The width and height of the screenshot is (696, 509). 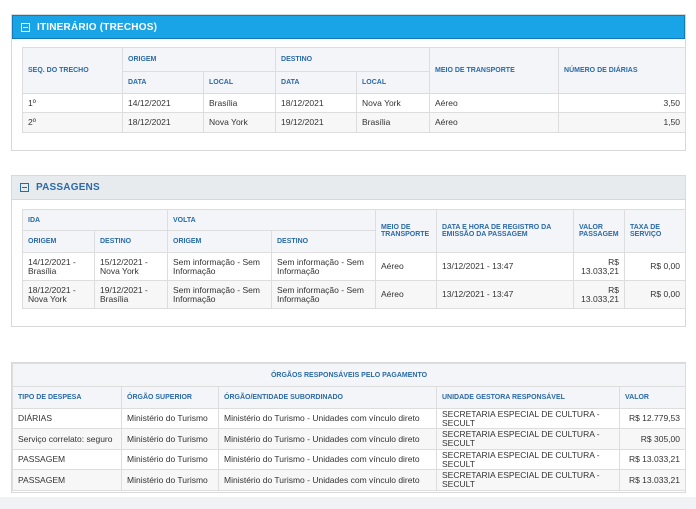 What do you see at coordinates (316, 103) in the screenshot?
I see `cell-destino-data: 18/12/2021` at bounding box center [316, 103].